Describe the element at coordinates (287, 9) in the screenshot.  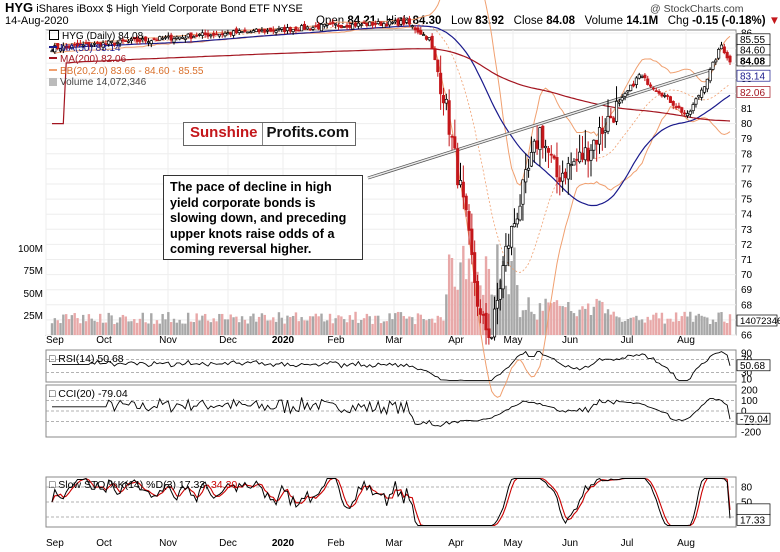
I see `exchange: NYSE` at that location.